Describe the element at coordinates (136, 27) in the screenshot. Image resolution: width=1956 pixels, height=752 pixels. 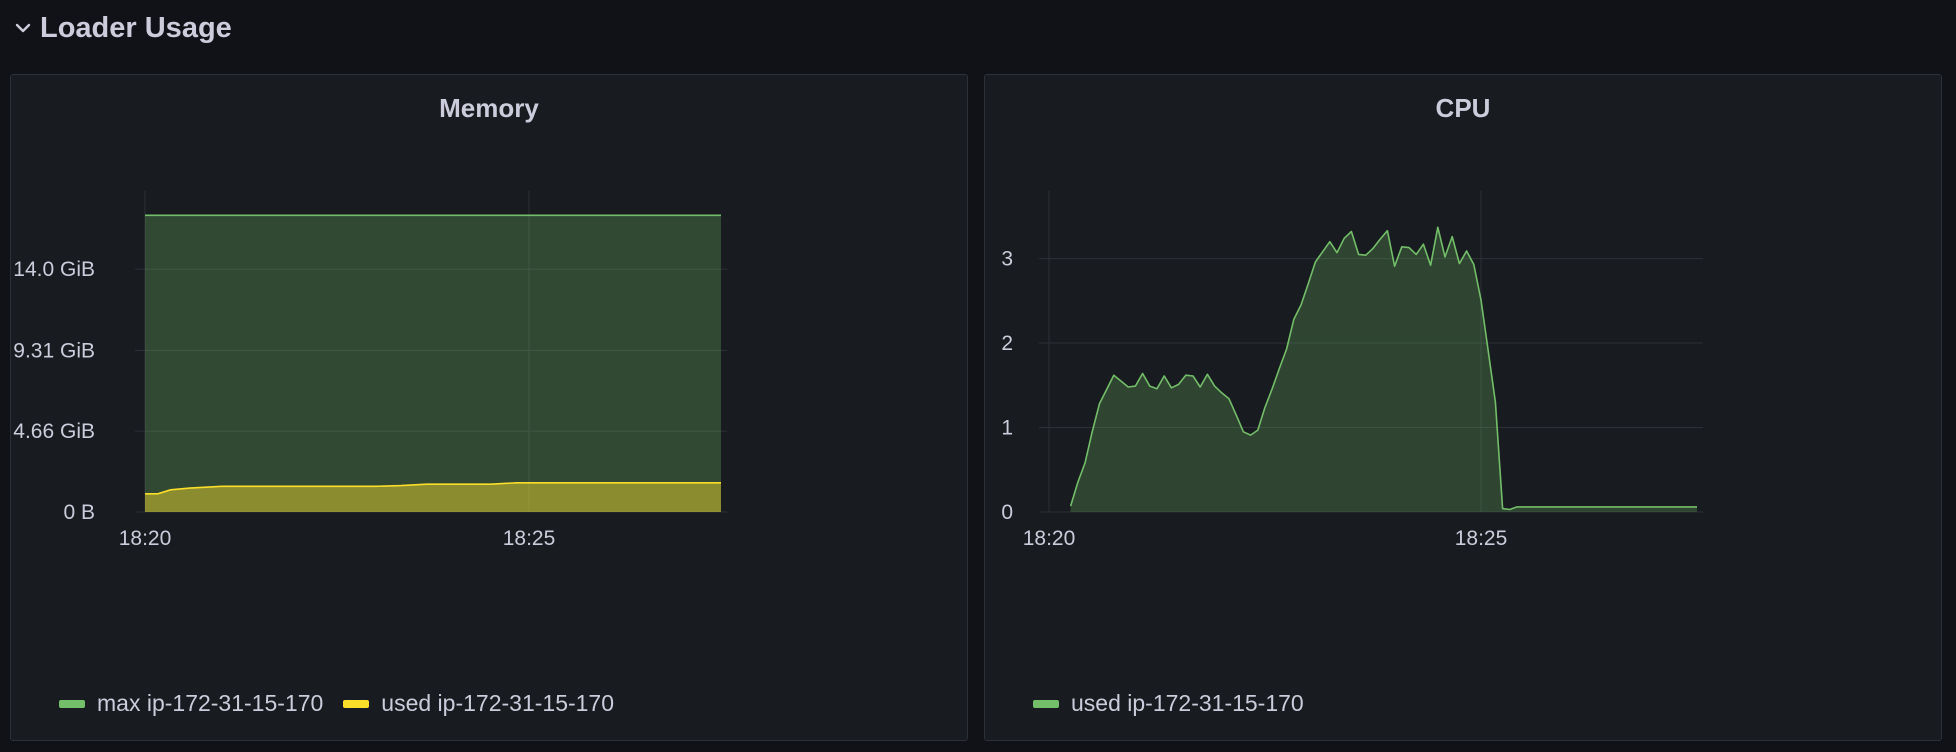
I see `row-title: Loader Usage` at that location.